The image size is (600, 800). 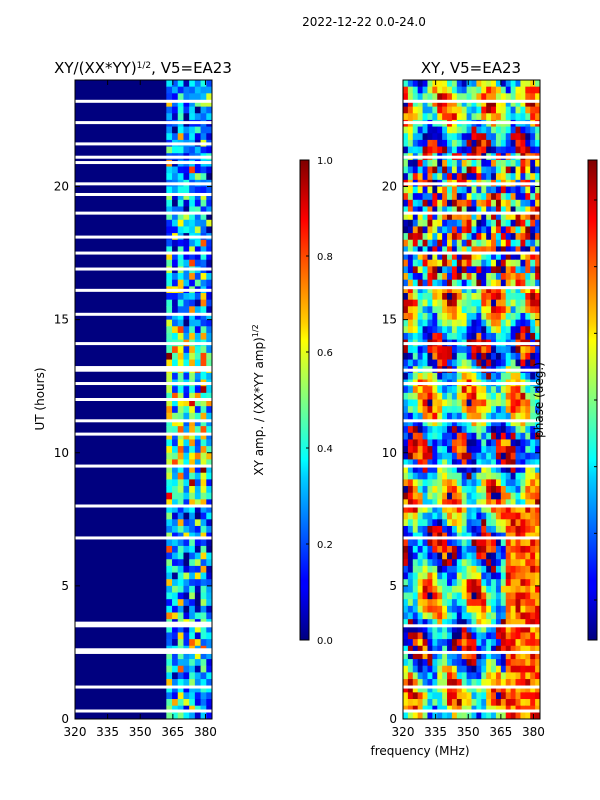 What do you see at coordinates (75, 732) in the screenshot?
I see `amplitude-xtick-label: 320` at bounding box center [75, 732].